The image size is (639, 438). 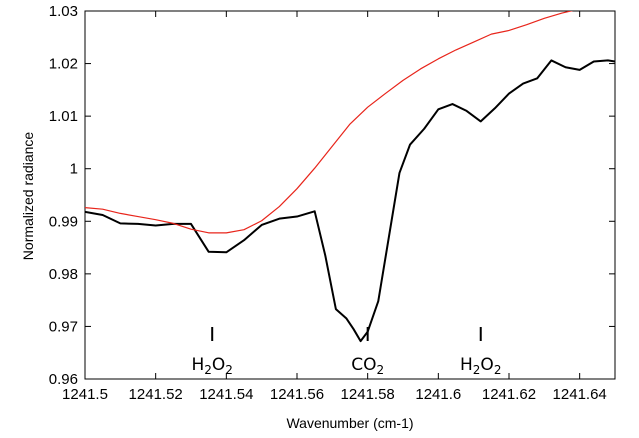 What do you see at coordinates (63, 11) in the screenshot?
I see `y-tick-label: 1.03` at bounding box center [63, 11].